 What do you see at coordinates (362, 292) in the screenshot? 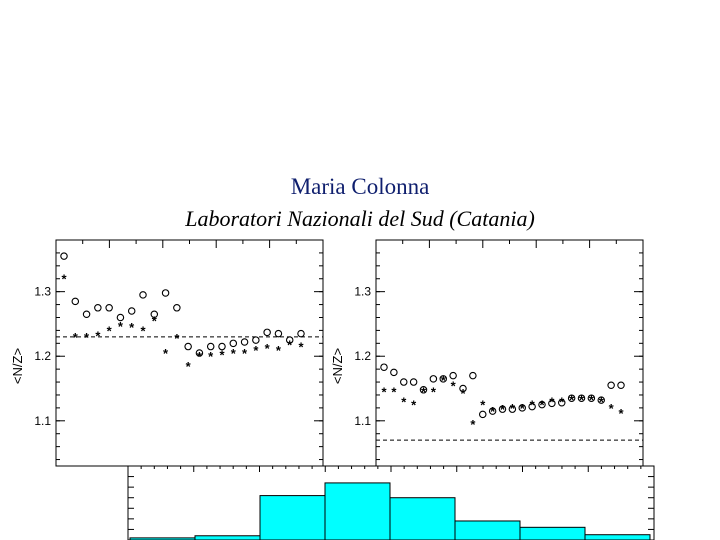
I see `y-tick-label: 1.3` at bounding box center [362, 292].